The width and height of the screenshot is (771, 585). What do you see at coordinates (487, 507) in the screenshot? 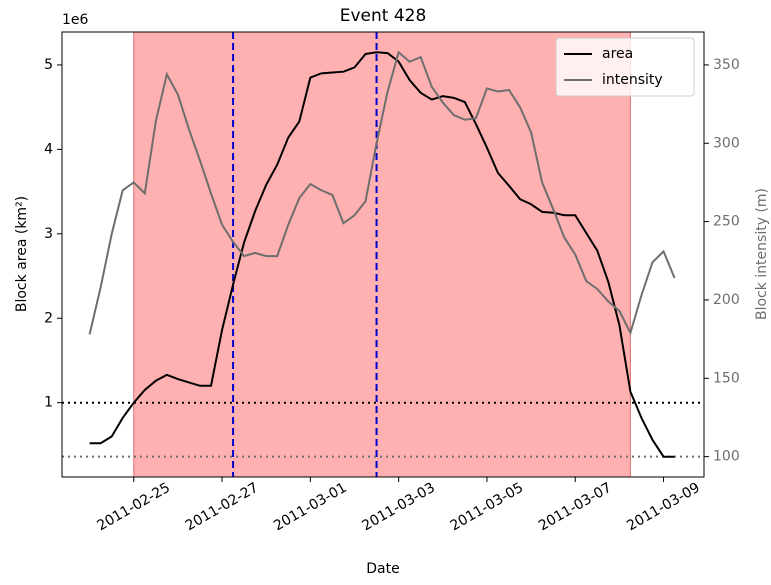
I see `x-tick-label: 2011-03-05` at bounding box center [487, 507].